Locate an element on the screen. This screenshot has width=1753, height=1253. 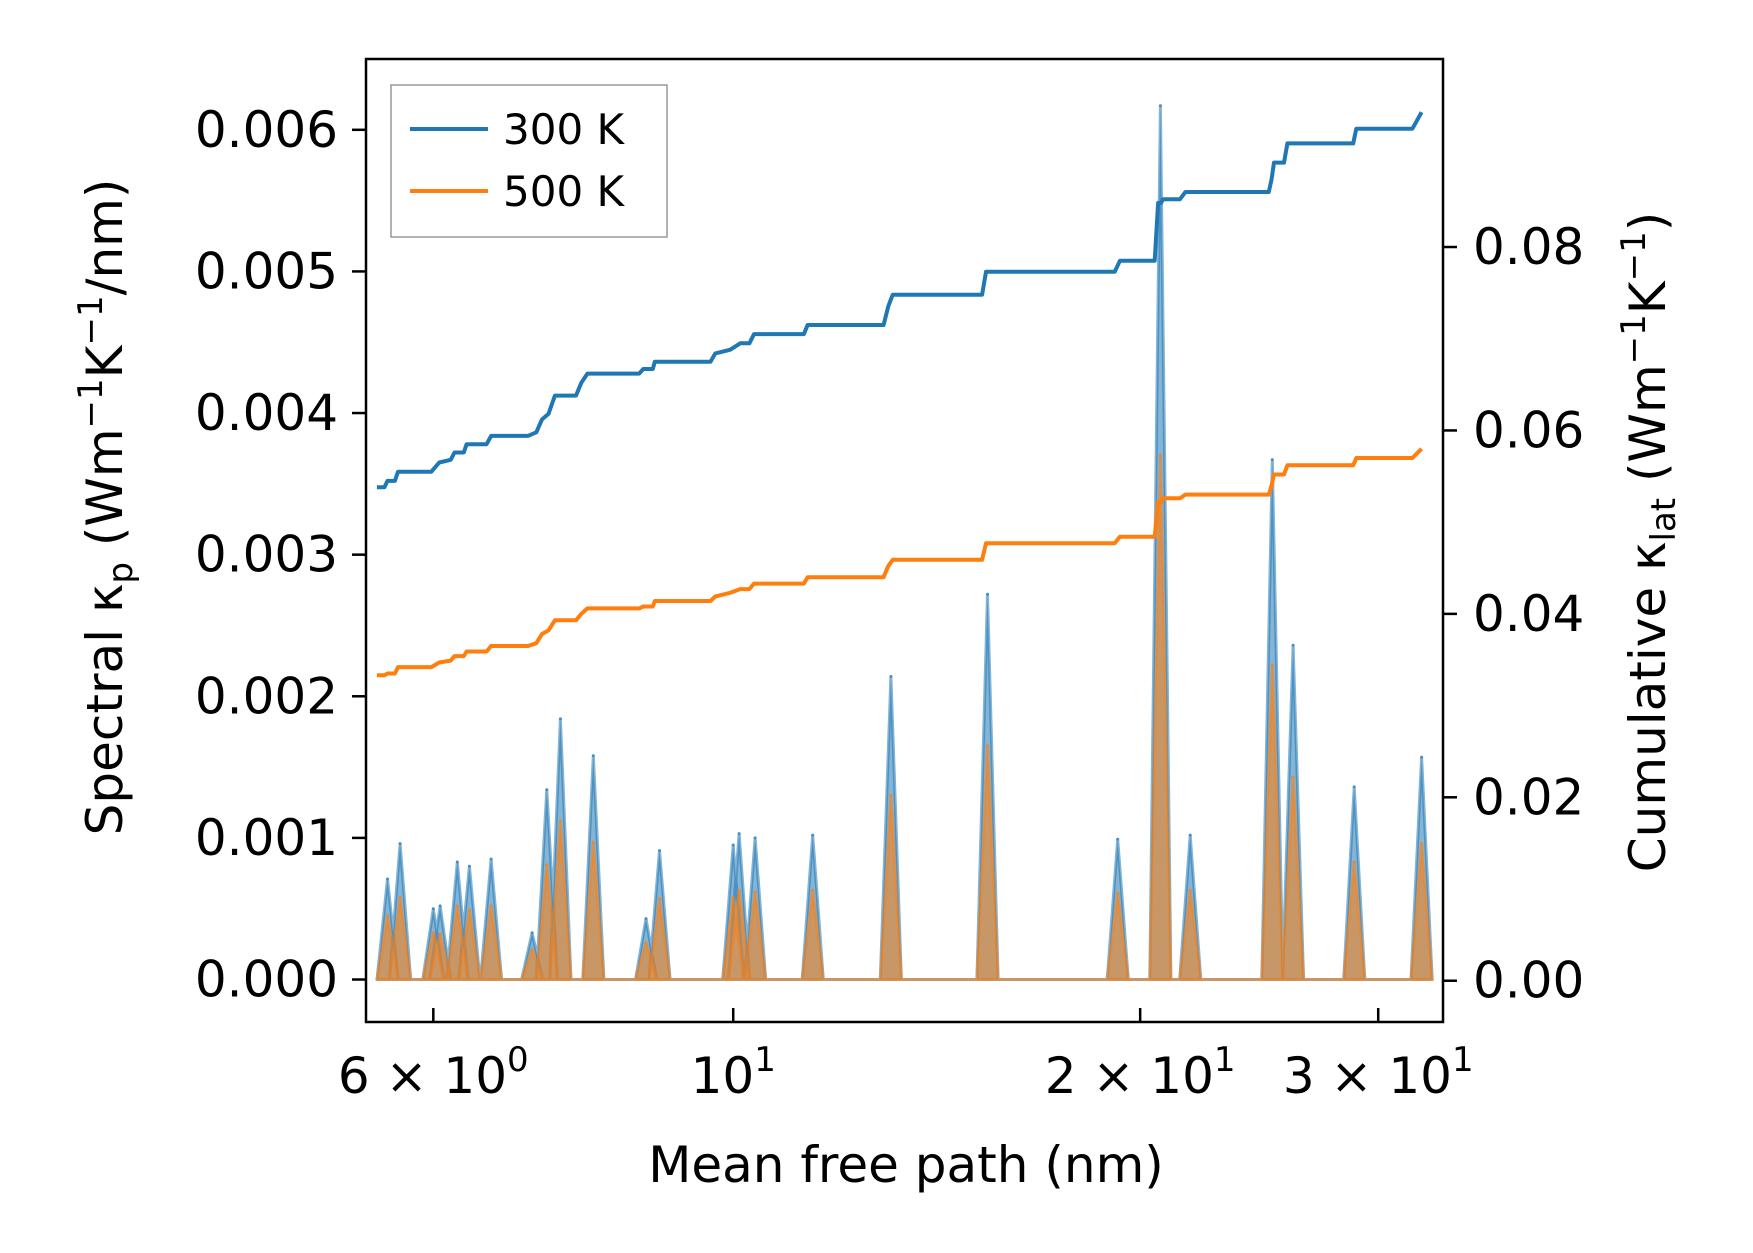
y-right-label-unit-prefix: (Wm is located at coordinates (1648, 431).